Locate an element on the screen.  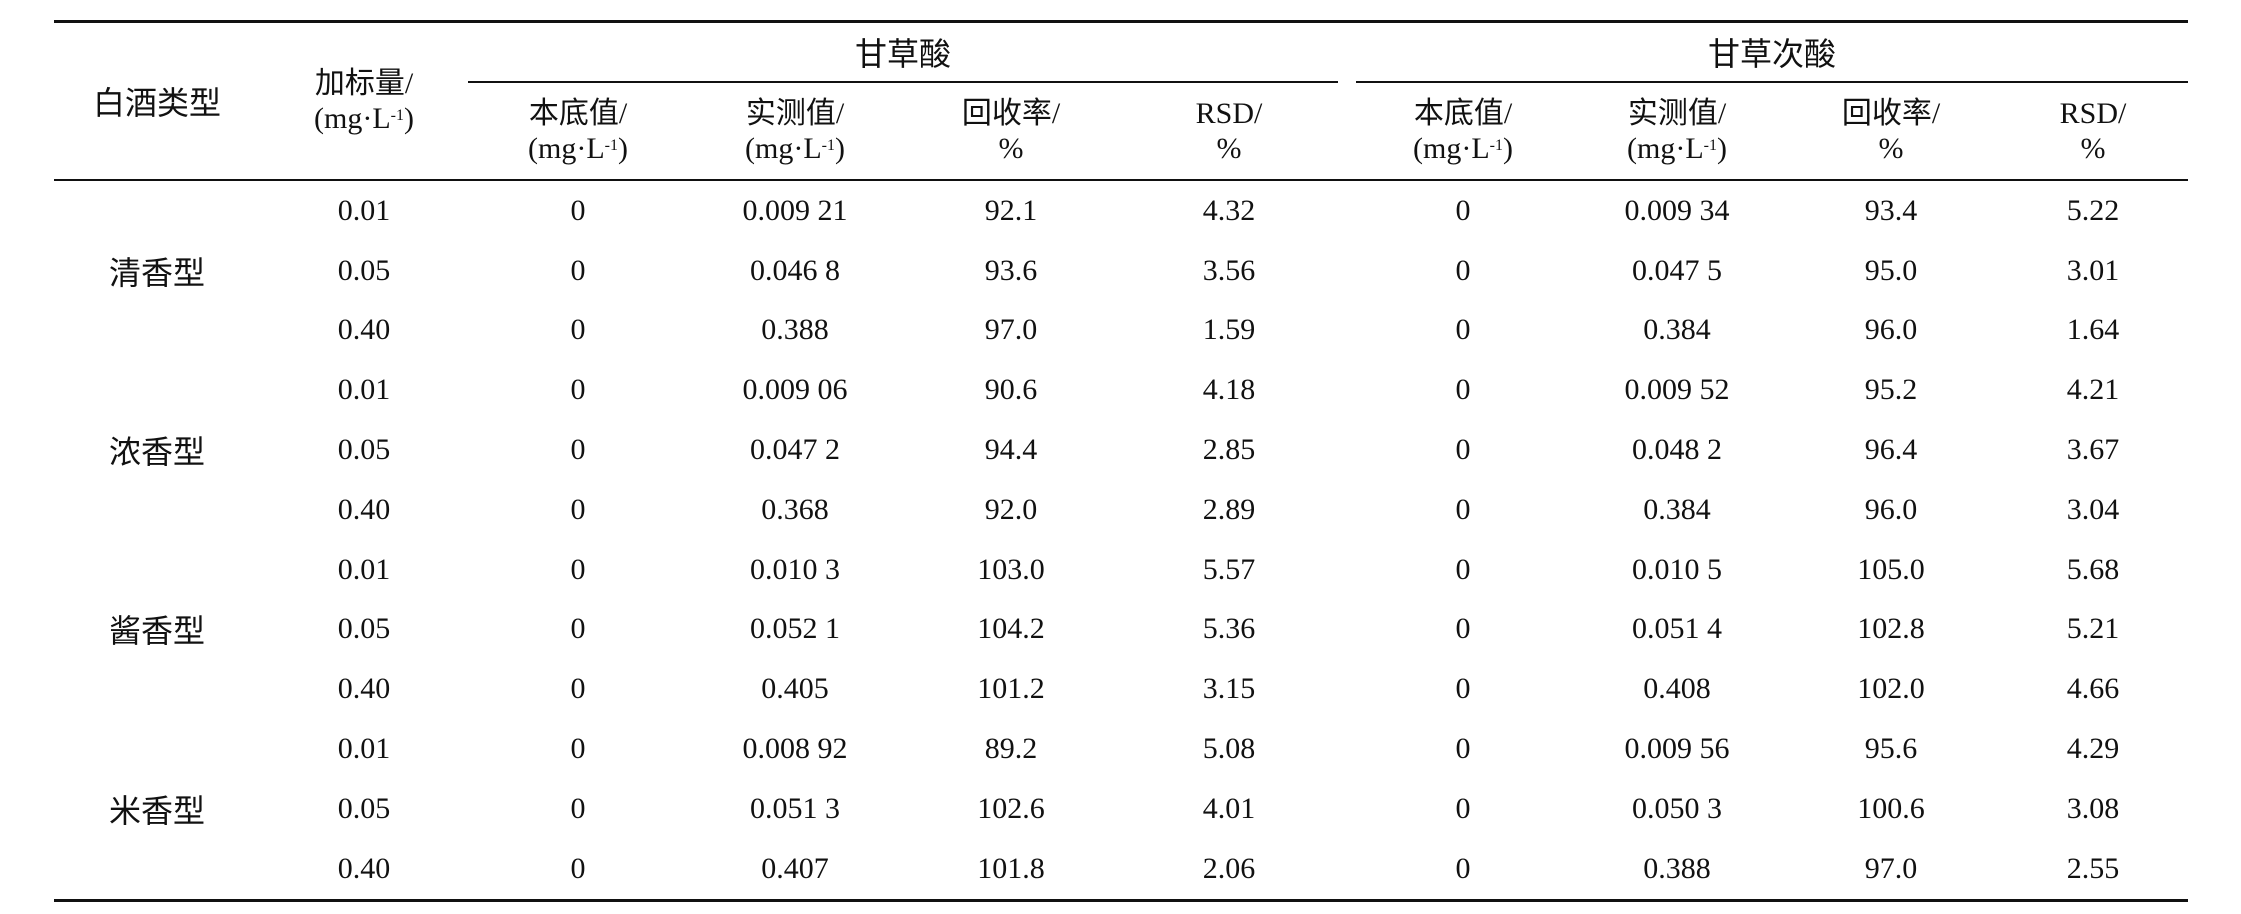
table-cell: 3.08 is located at coordinates (2093, 808).